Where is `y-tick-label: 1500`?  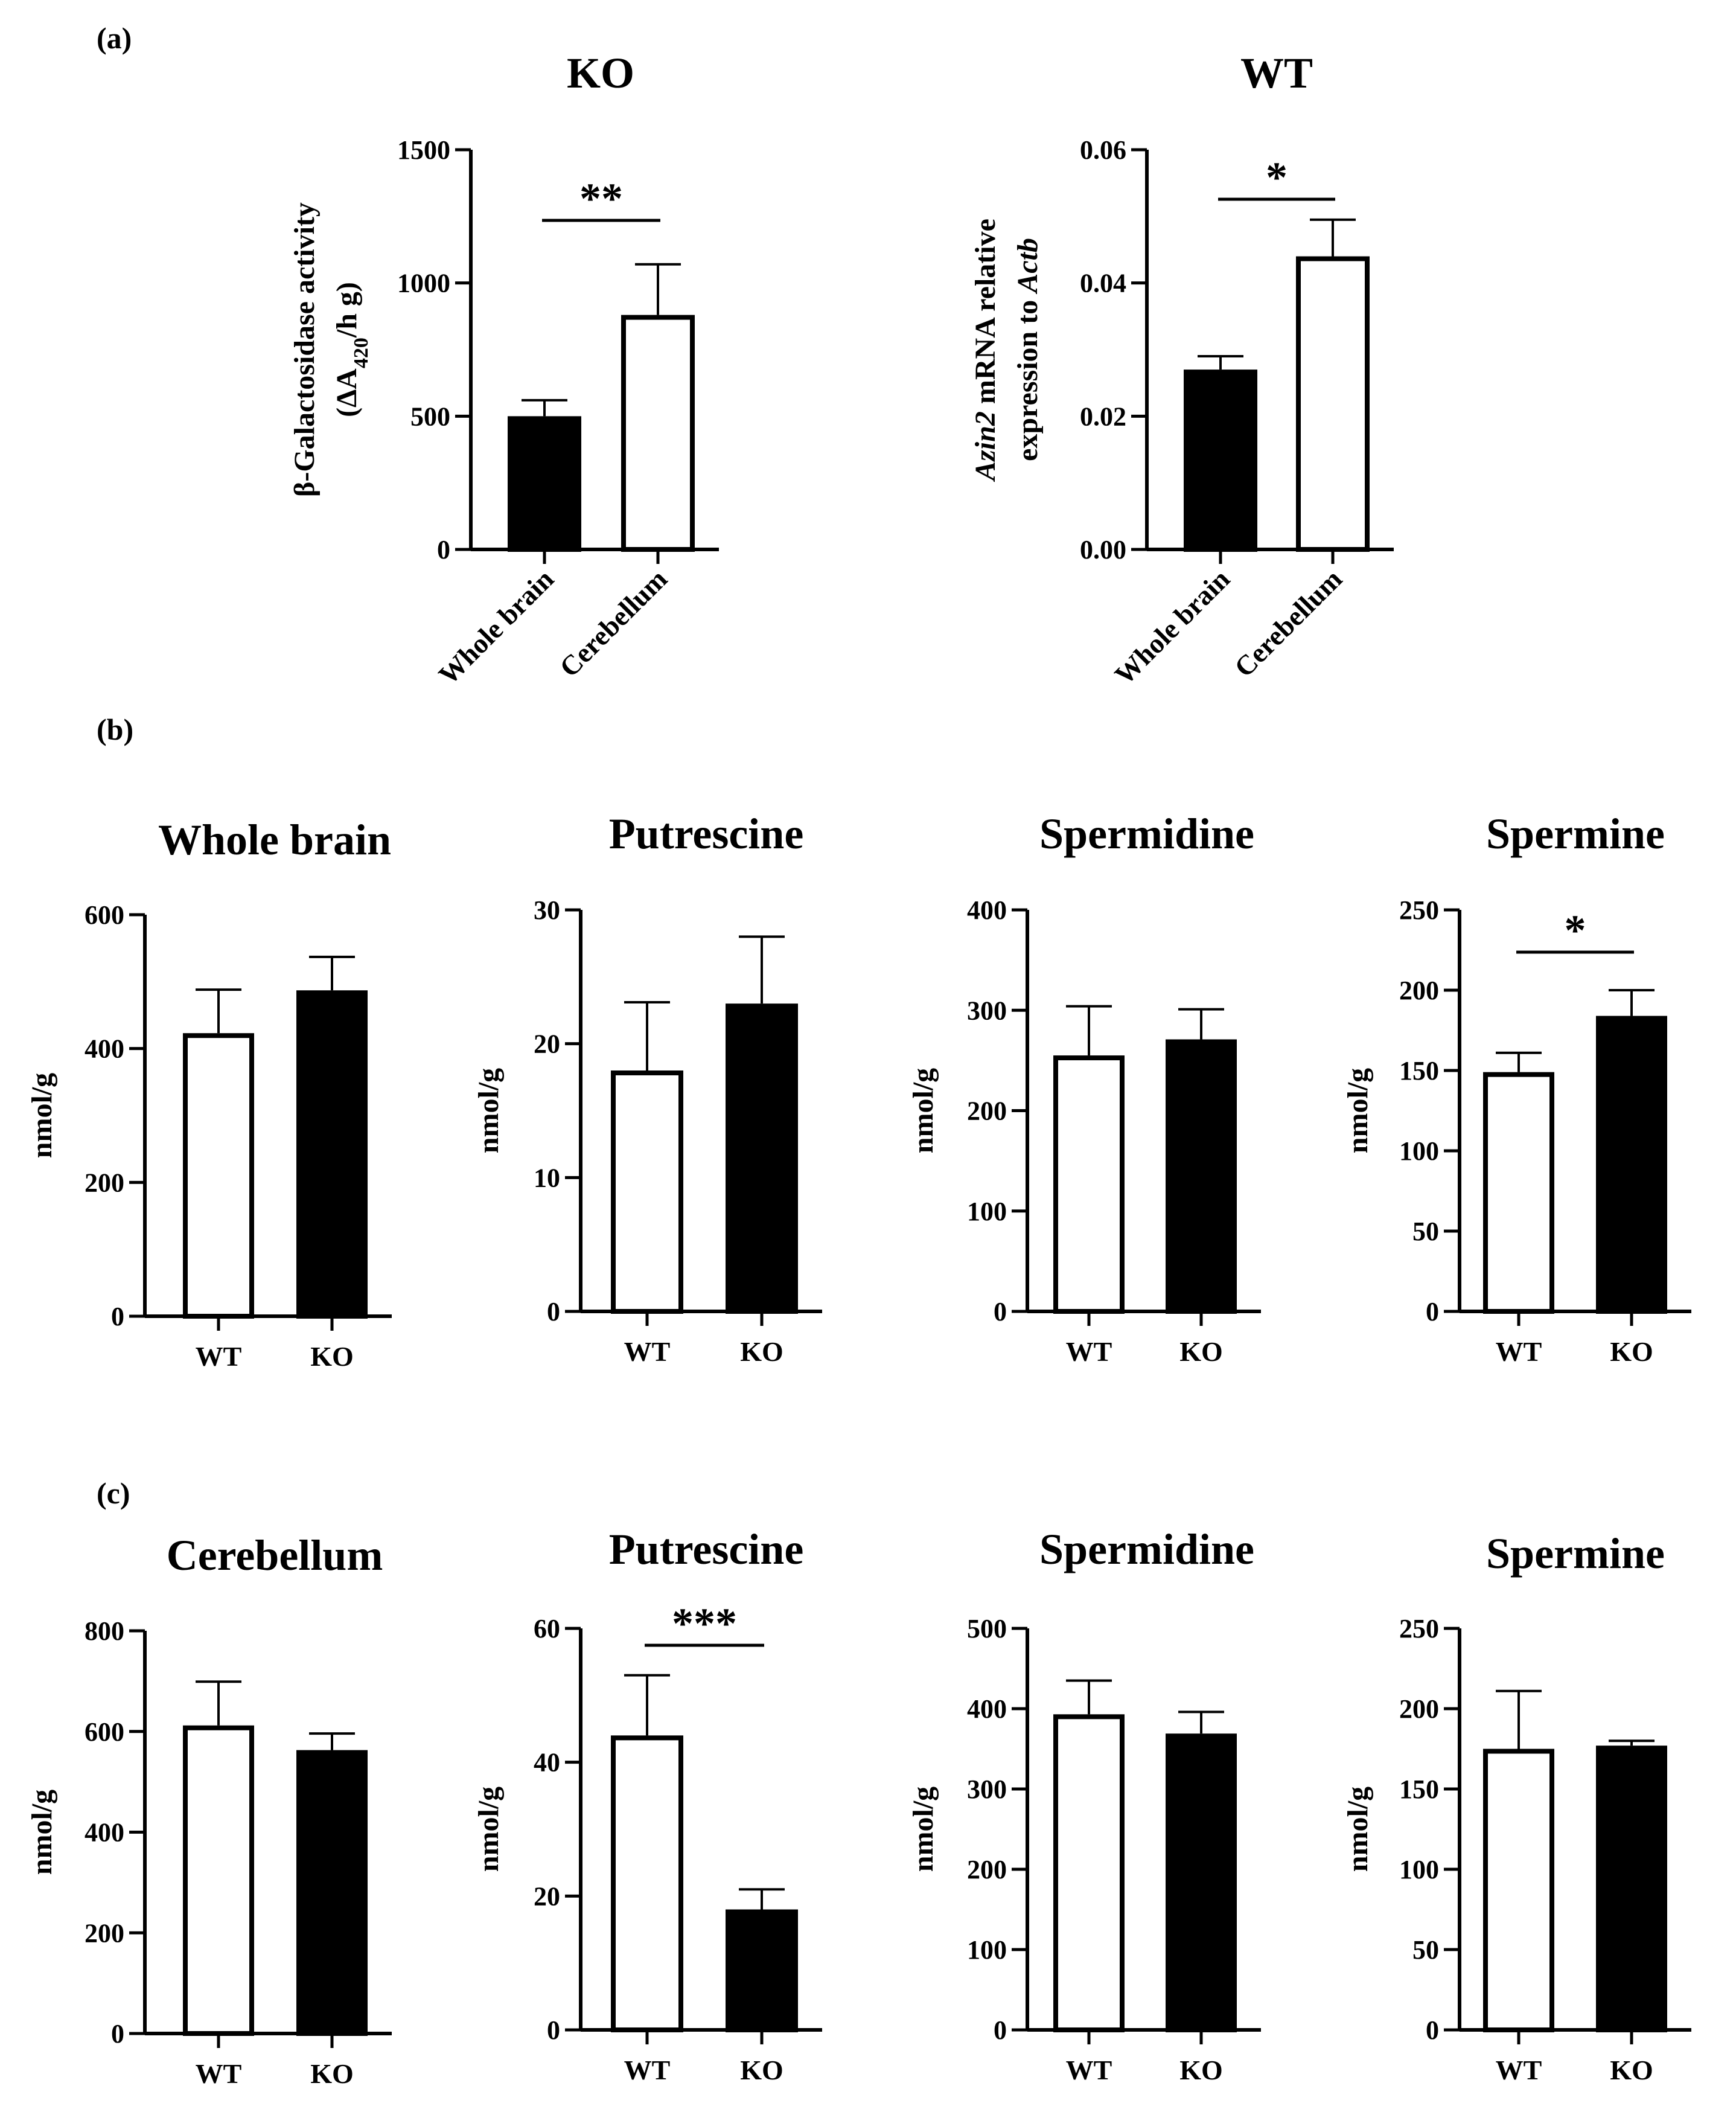
y-tick-label: 1500 is located at coordinates (423, 150).